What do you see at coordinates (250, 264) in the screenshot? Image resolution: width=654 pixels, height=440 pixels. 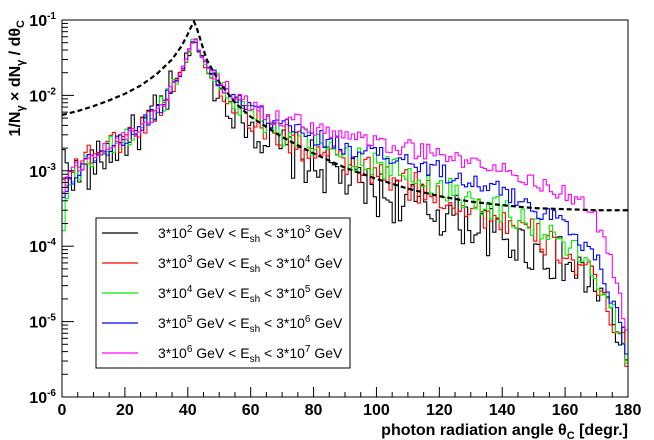 I see `legend-label-2: 3*103 GeV < Esh < 3*104 GeV` at bounding box center [250, 264].